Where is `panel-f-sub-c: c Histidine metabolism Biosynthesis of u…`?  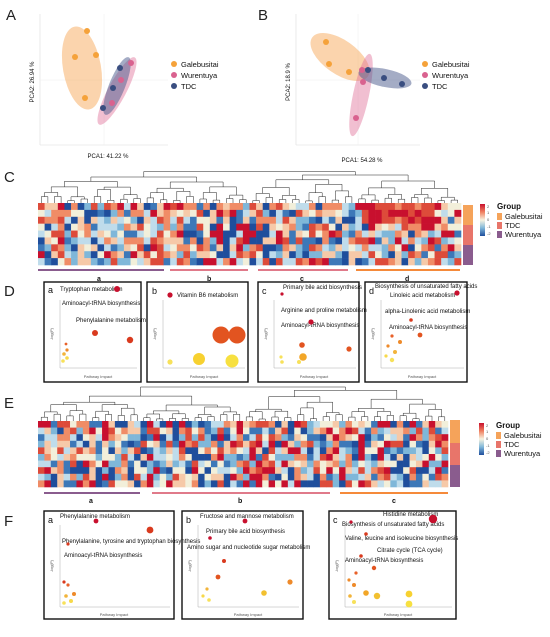 panel-f-sub-c: c Histidine metabolism Biosynthesis of u… is located at coordinates (393, 565).